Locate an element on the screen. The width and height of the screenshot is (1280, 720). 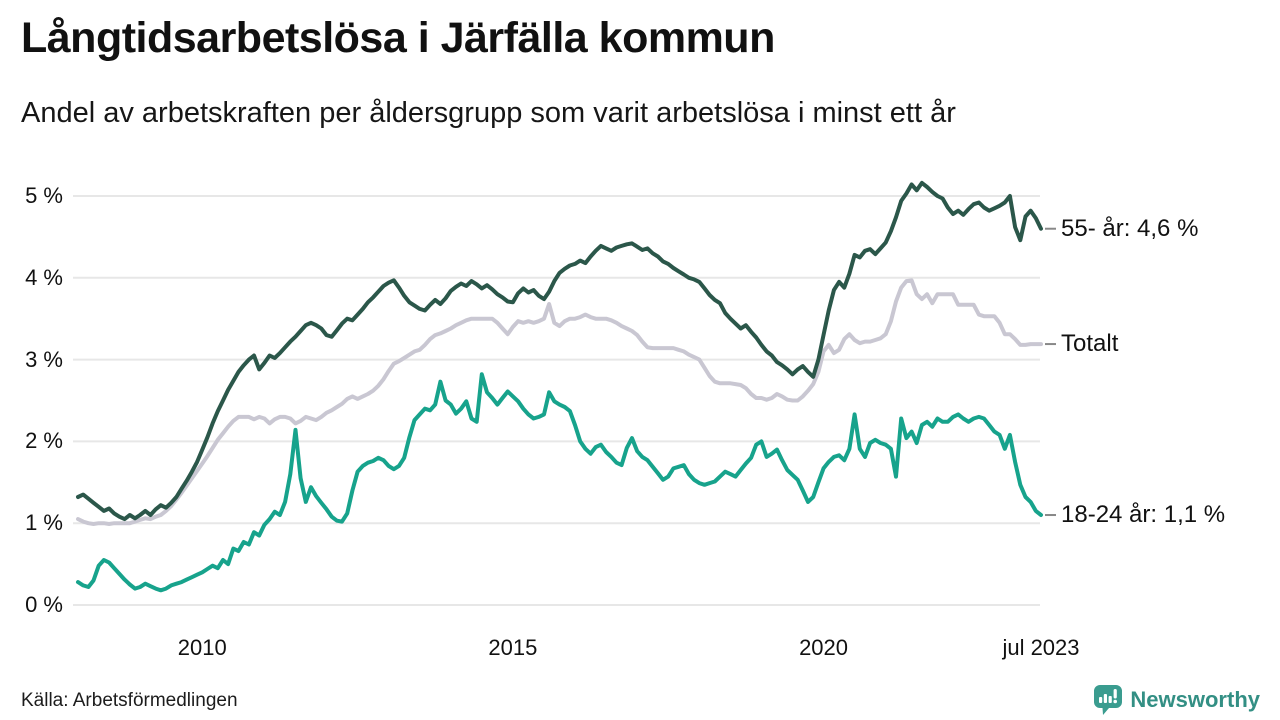
y-axis-label: 4 % is located at coordinates (44, 277).